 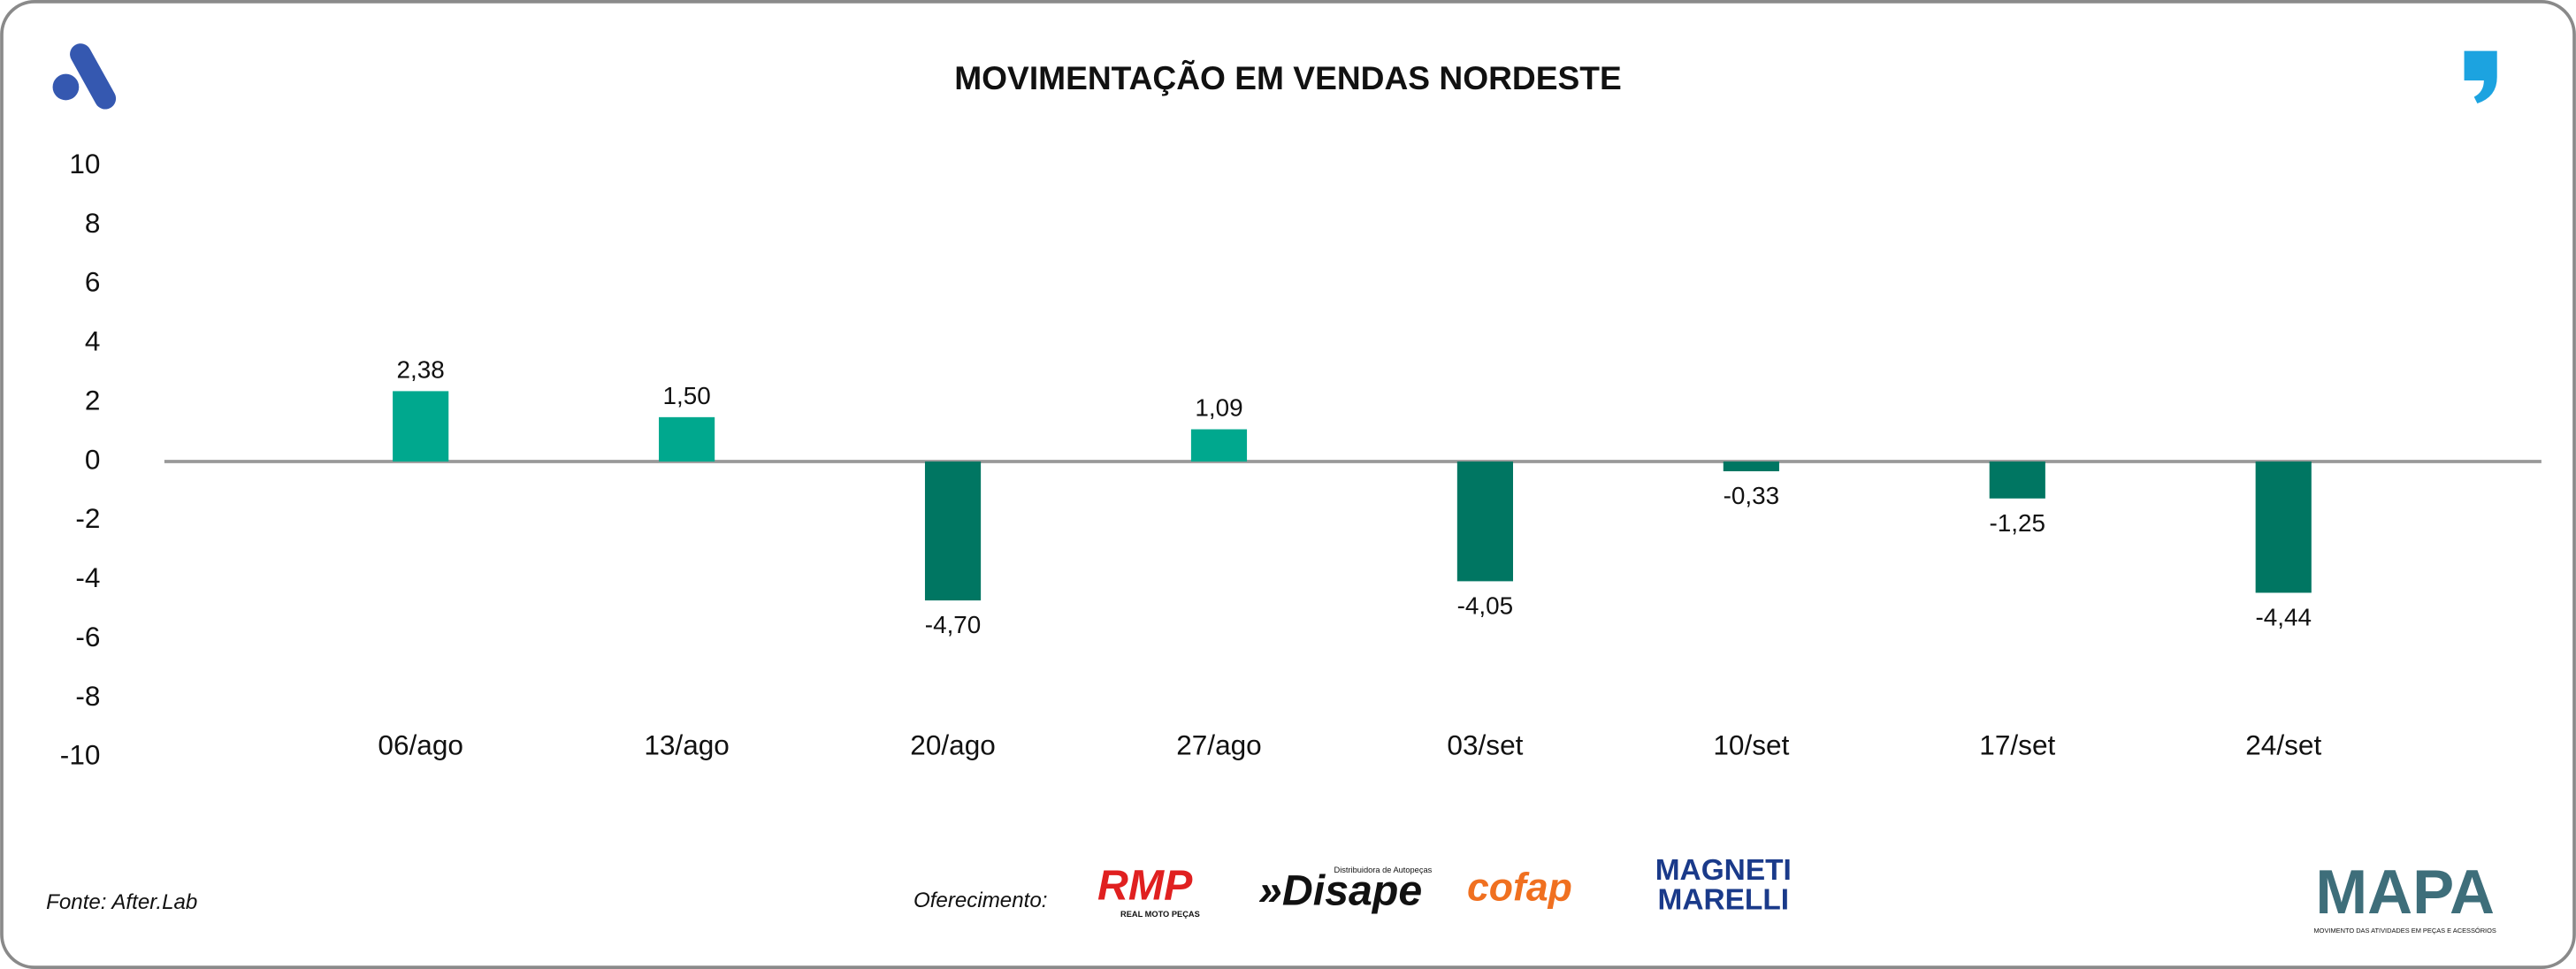 What do you see at coordinates (980, 900) in the screenshot?
I see `sponsor-label: Oferecimento:` at bounding box center [980, 900].